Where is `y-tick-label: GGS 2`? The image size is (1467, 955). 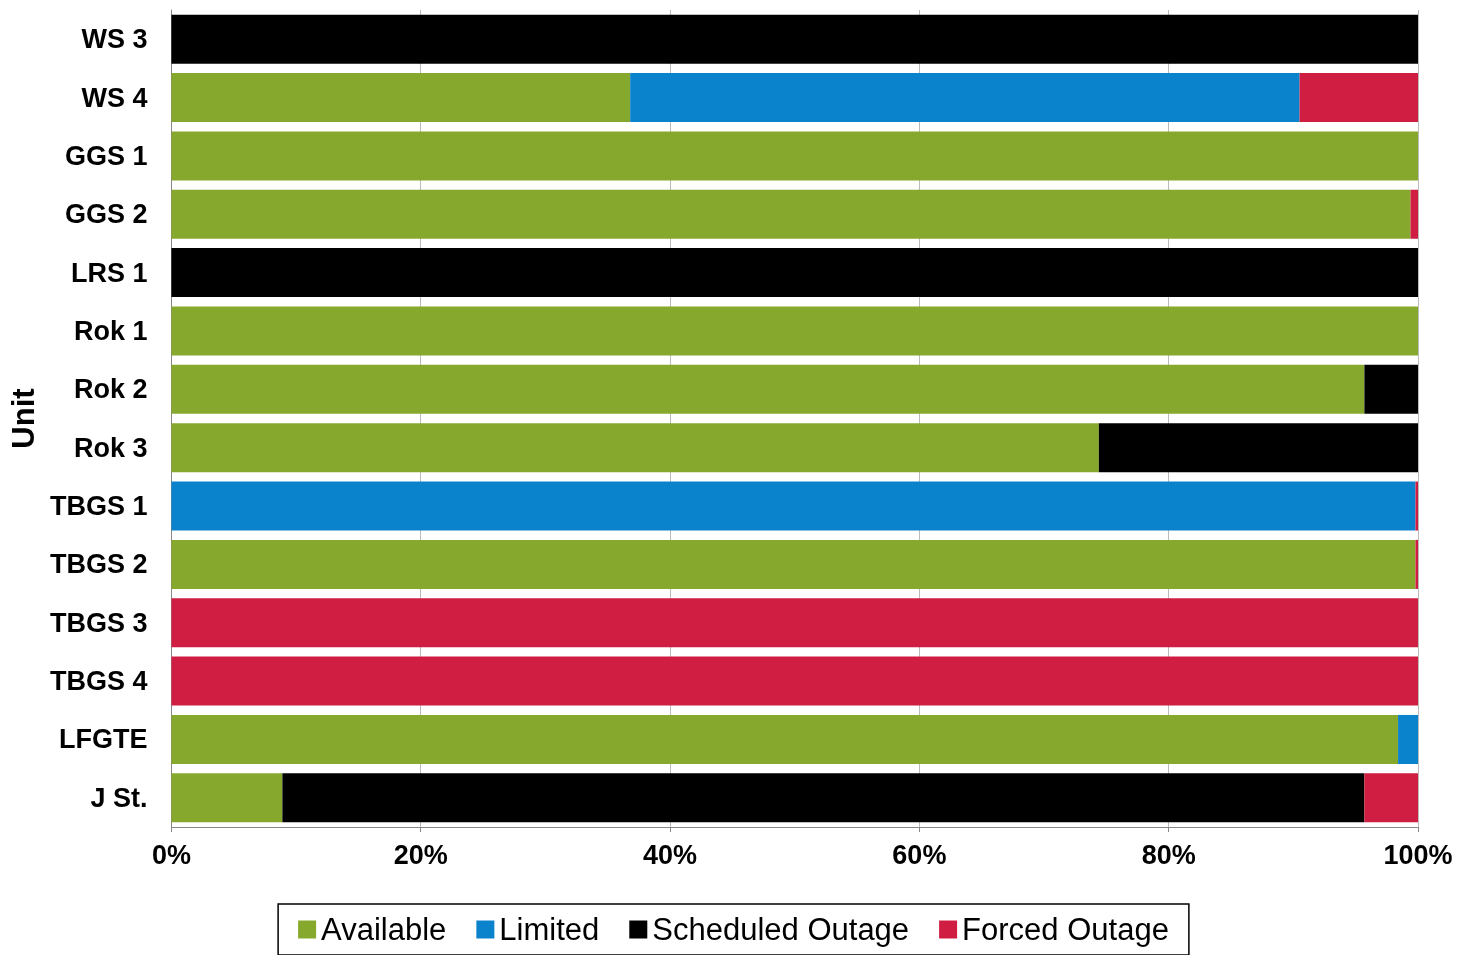 y-tick-label: GGS 2 is located at coordinates (106, 214).